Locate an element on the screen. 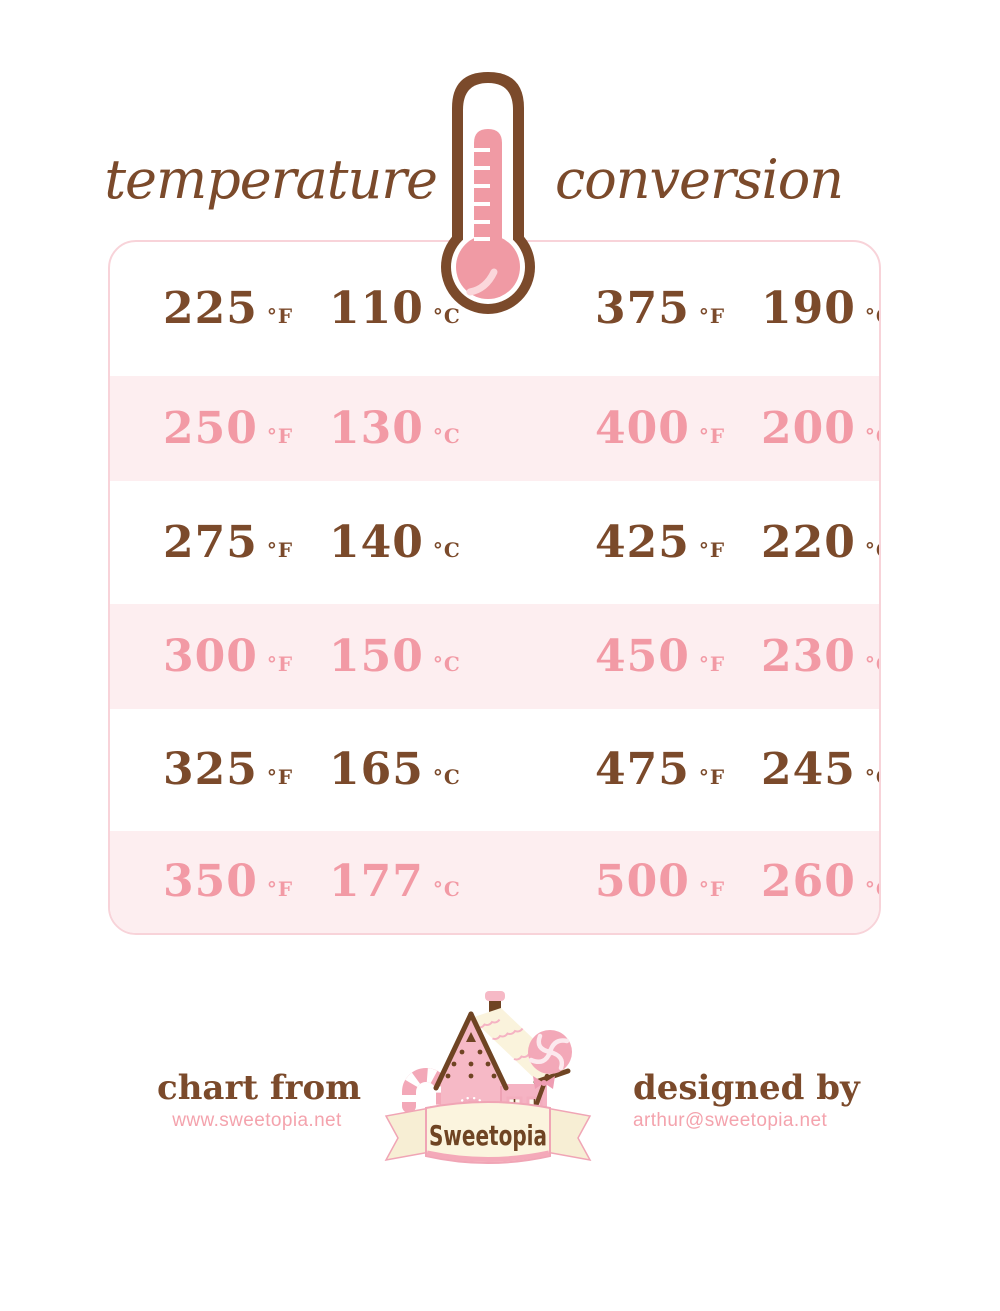  temp-value: 150 is located at coordinates (376, 656).